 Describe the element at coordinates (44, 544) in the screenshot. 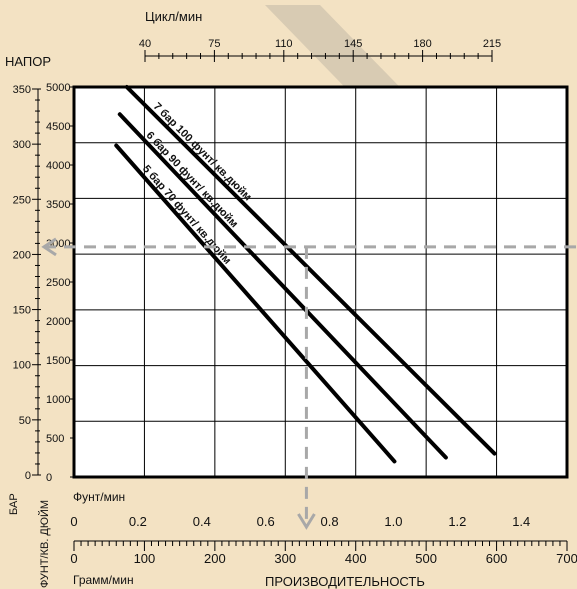

I see `psi-axis-label: ФУНТ/КВ. ДЮЙМ` at that location.